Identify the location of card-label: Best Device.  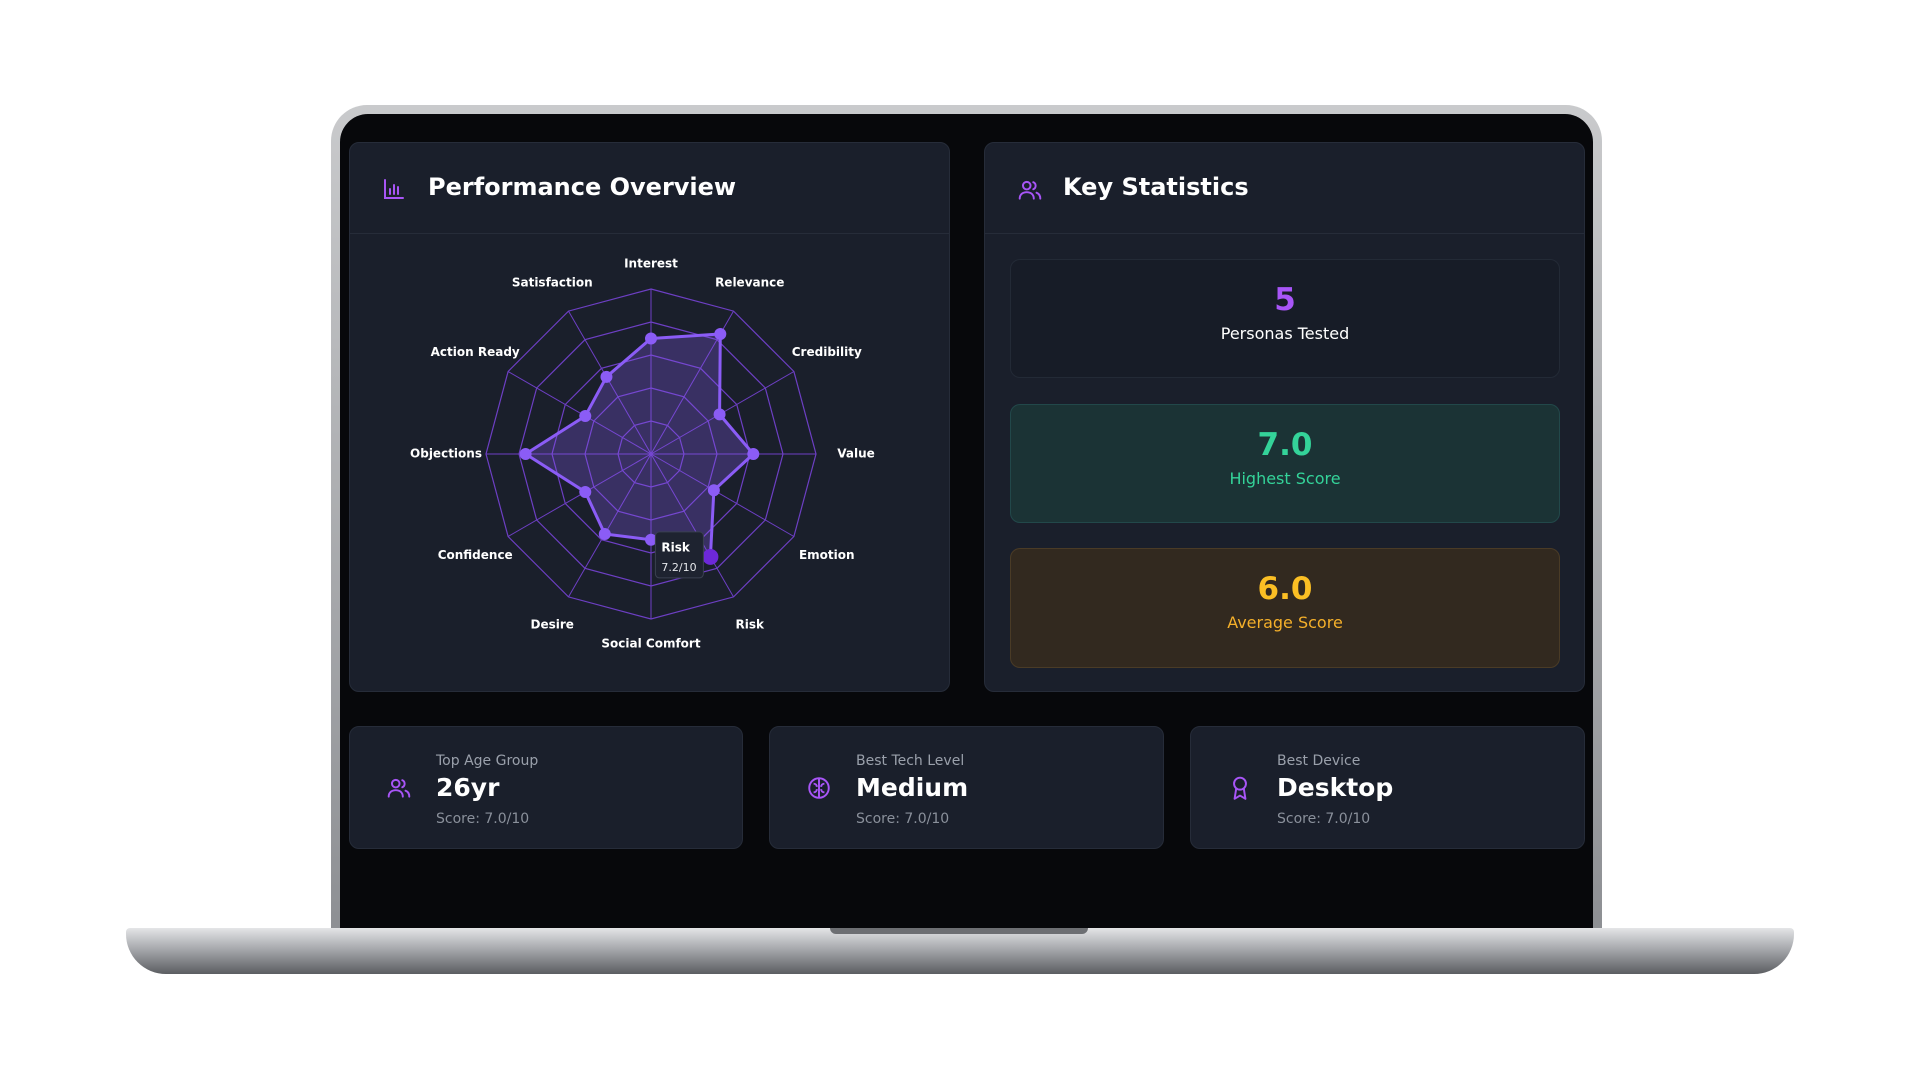
(1319, 761).